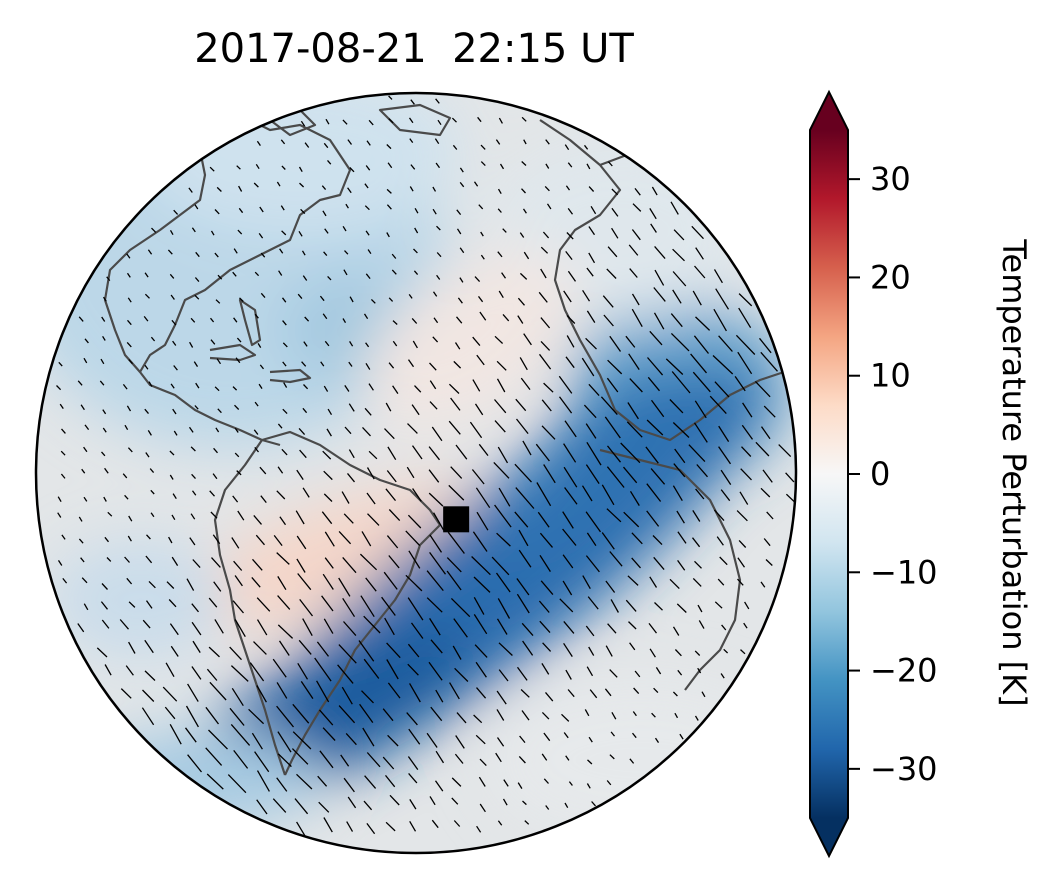 This screenshot has width=1056, height=887. Describe the element at coordinates (904, 572) in the screenshot. I see `colorbar-tick-label: −10` at that location.